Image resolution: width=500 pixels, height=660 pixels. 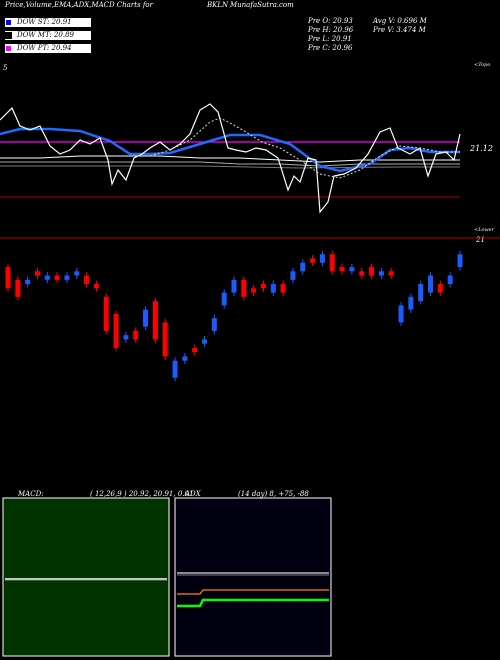 I want to click on dow-st-line, so click(x=230, y=150).